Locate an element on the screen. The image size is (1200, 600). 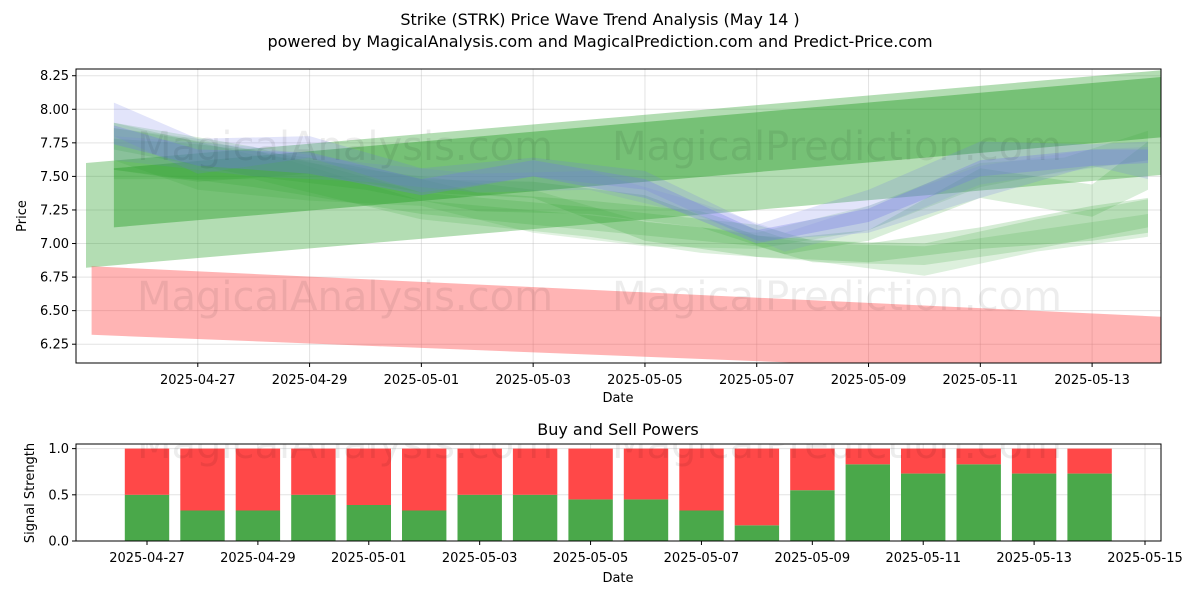
price-x-tick-label: 2025-05-07 is located at coordinates (757, 380).